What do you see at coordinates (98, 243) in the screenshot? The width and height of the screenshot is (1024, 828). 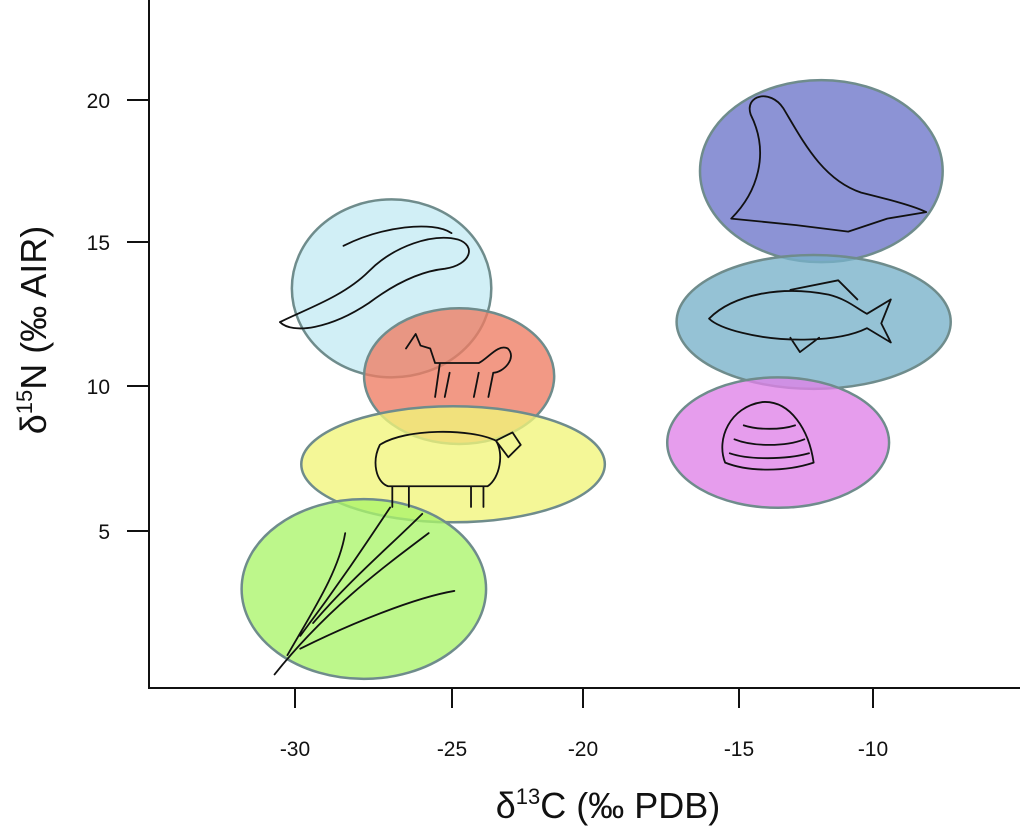 I see `y-tick-label: 15` at bounding box center [98, 243].